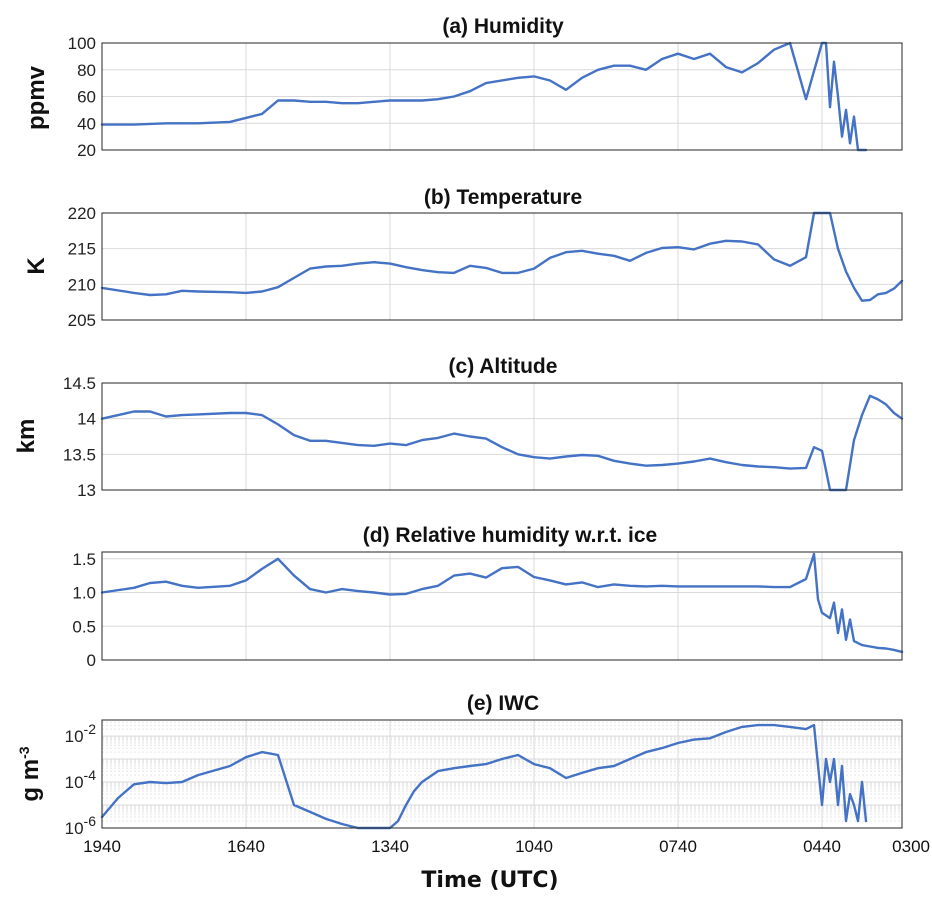 This screenshot has height=900, width=932. Describe the element at coordinates (502, 96) in the screenshot. I see `grid` at that location.